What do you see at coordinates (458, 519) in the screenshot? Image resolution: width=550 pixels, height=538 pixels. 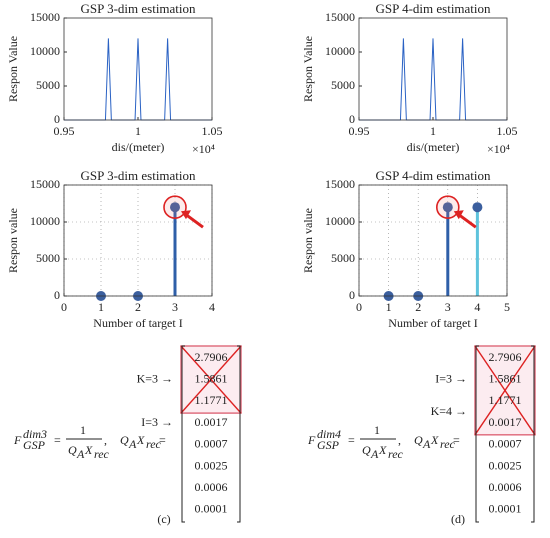 I see `caption: (d)` at bounding box center [458, 519].